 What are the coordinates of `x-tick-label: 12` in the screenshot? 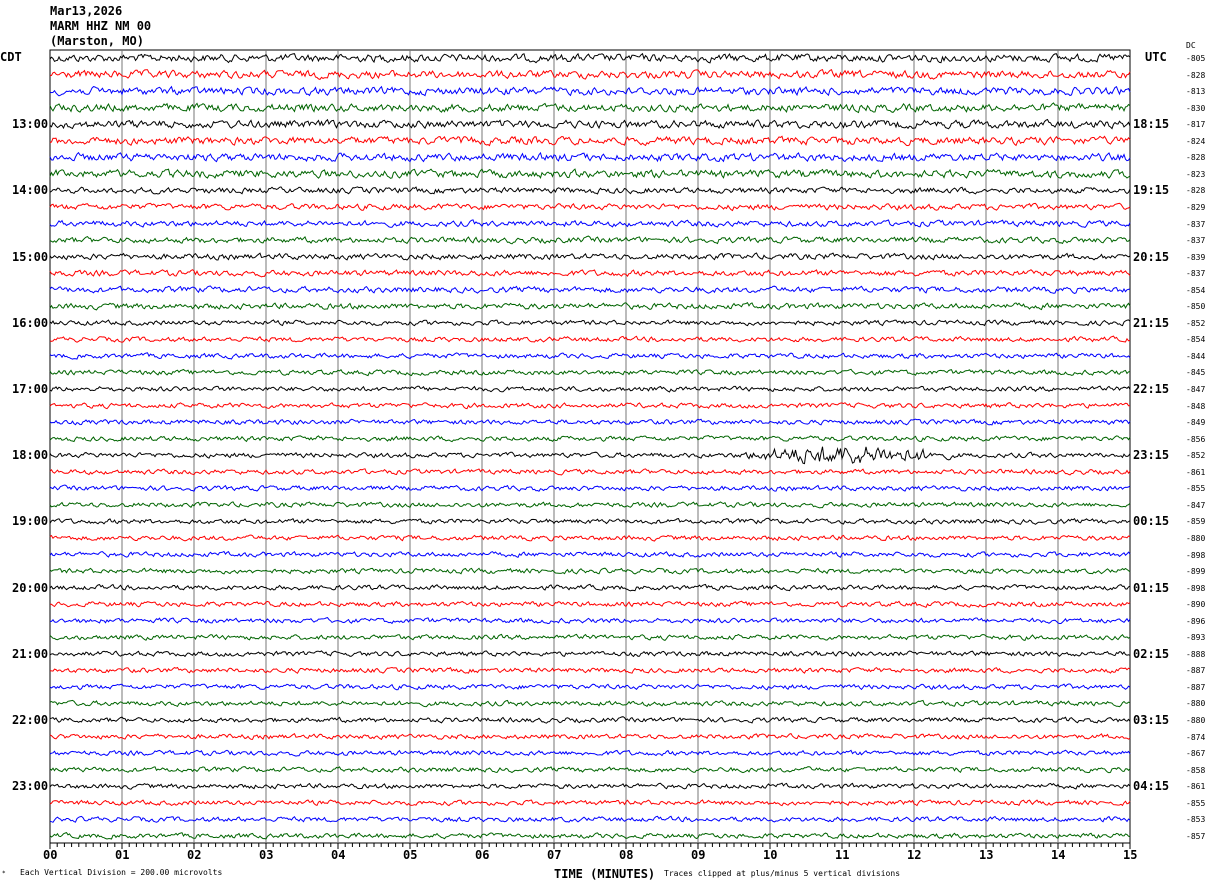 It's located at (914, 855).